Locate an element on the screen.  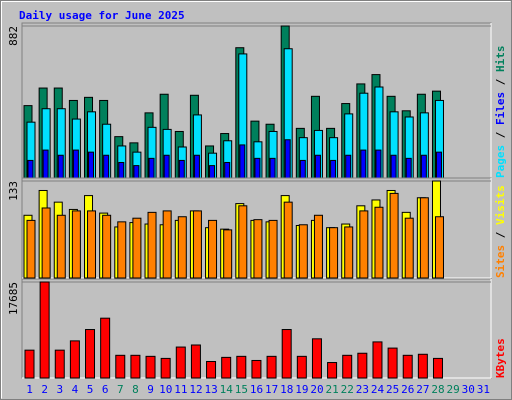
x-tick-label: 21 is located at coordinates (332, 389).